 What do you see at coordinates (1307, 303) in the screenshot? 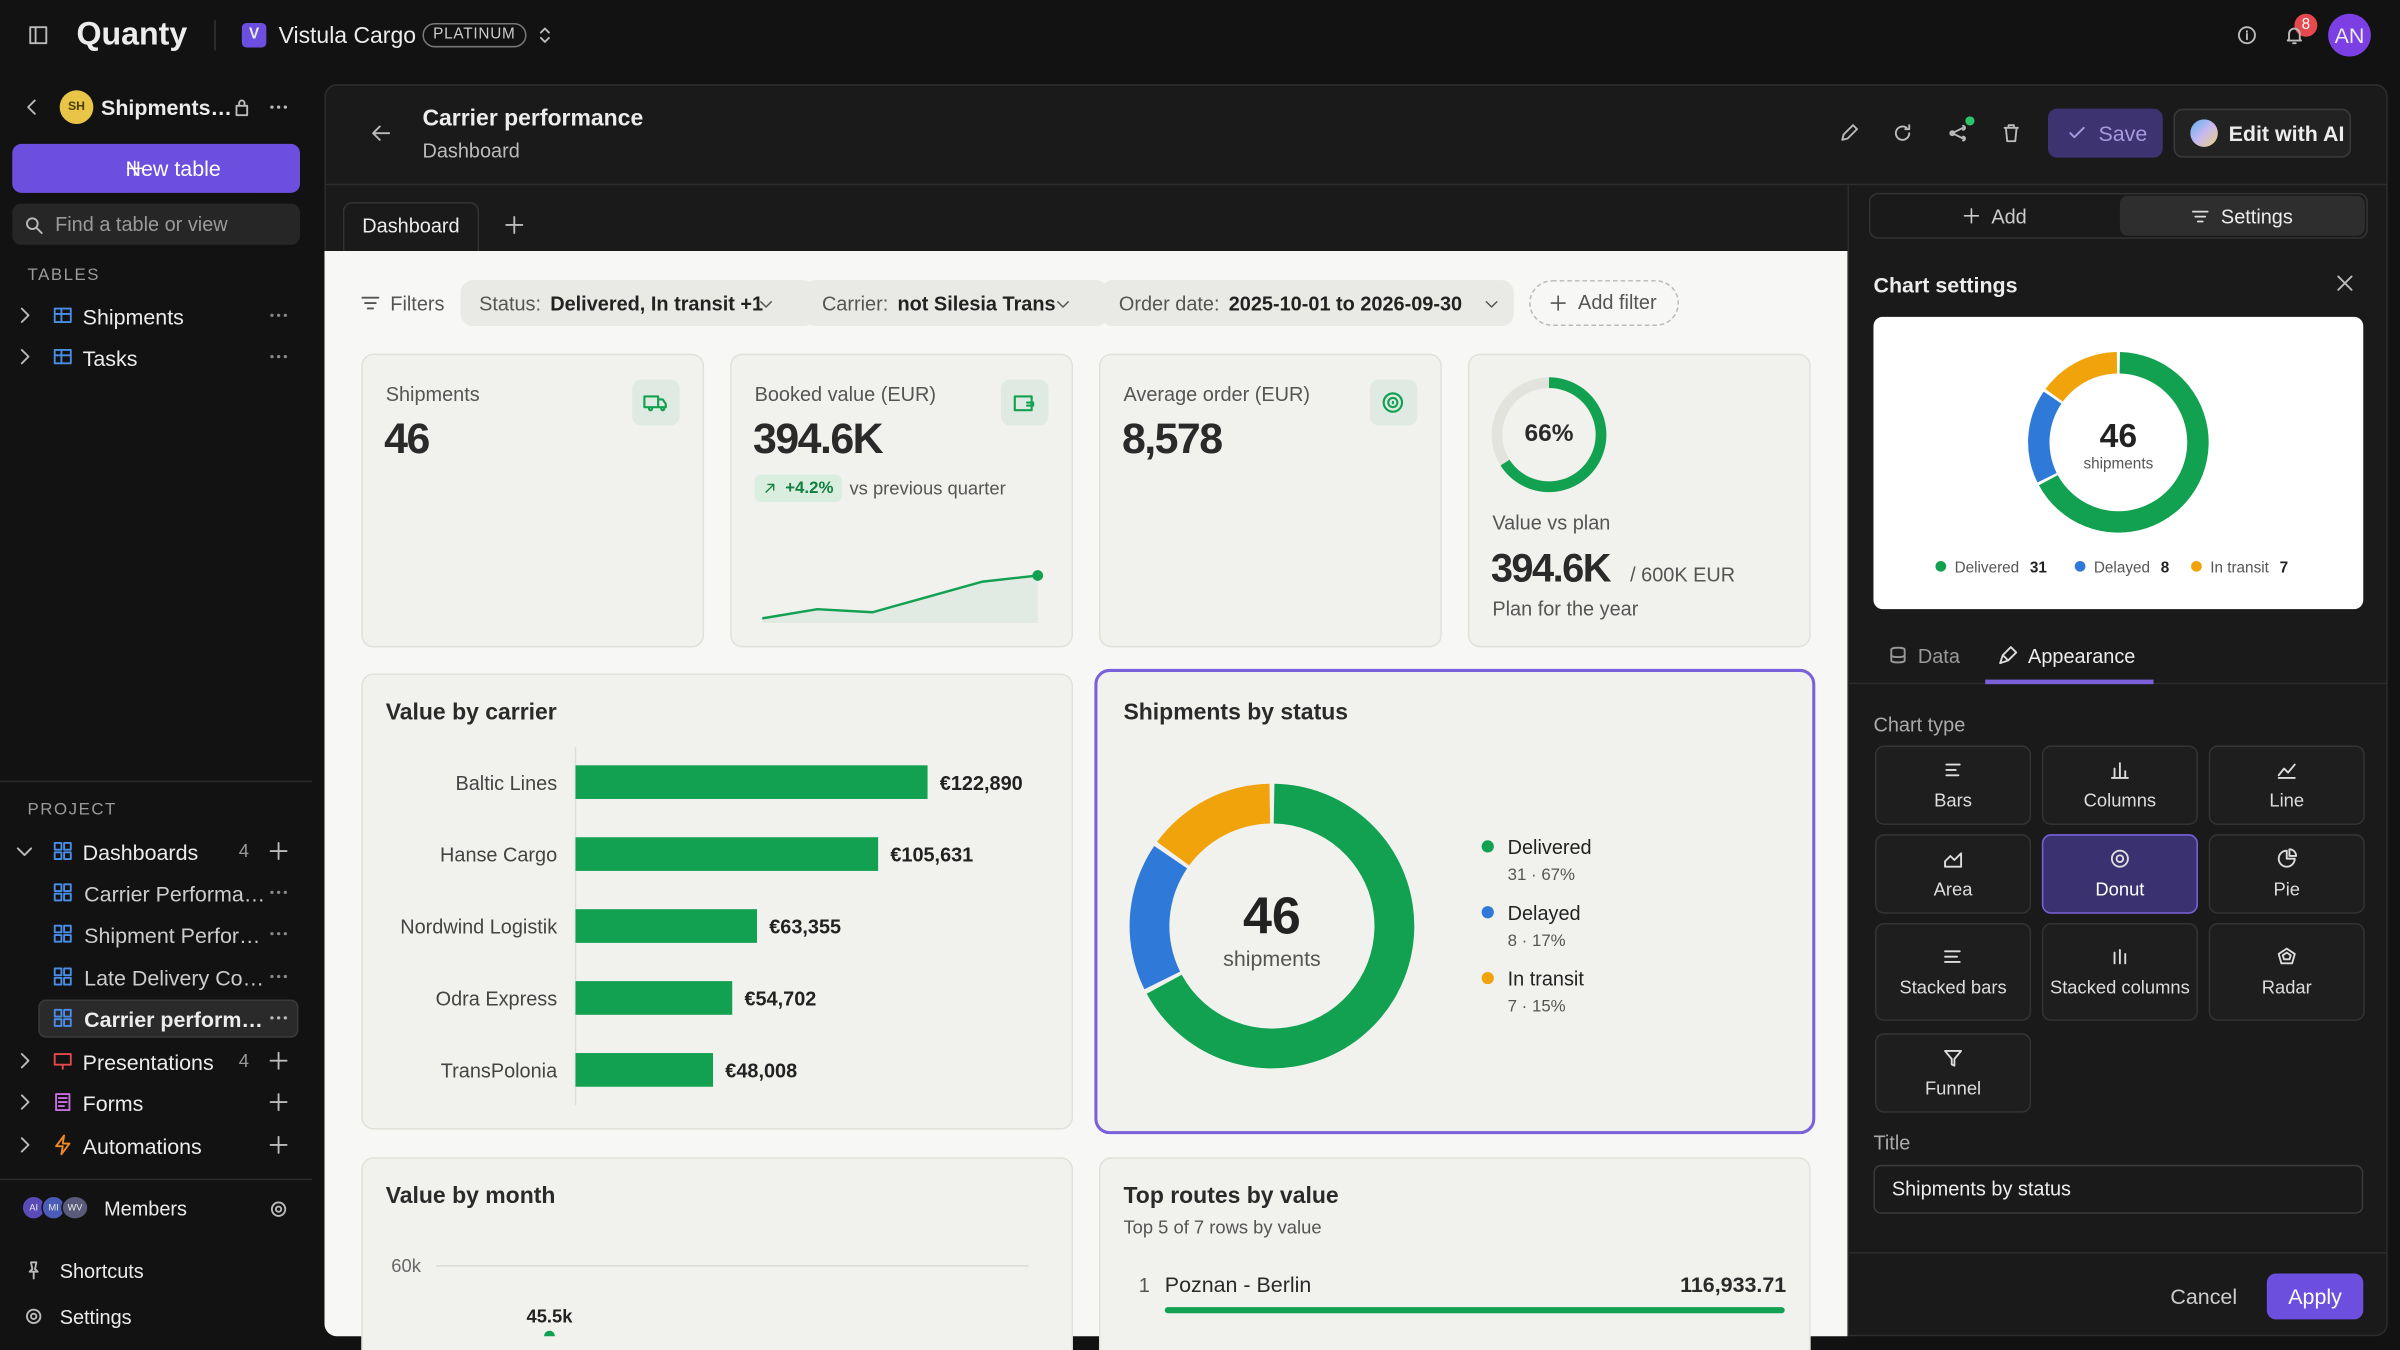
I see `div: Order date: 2025-10-01 to 2026-09-30` at bounding box center [1307, 303].